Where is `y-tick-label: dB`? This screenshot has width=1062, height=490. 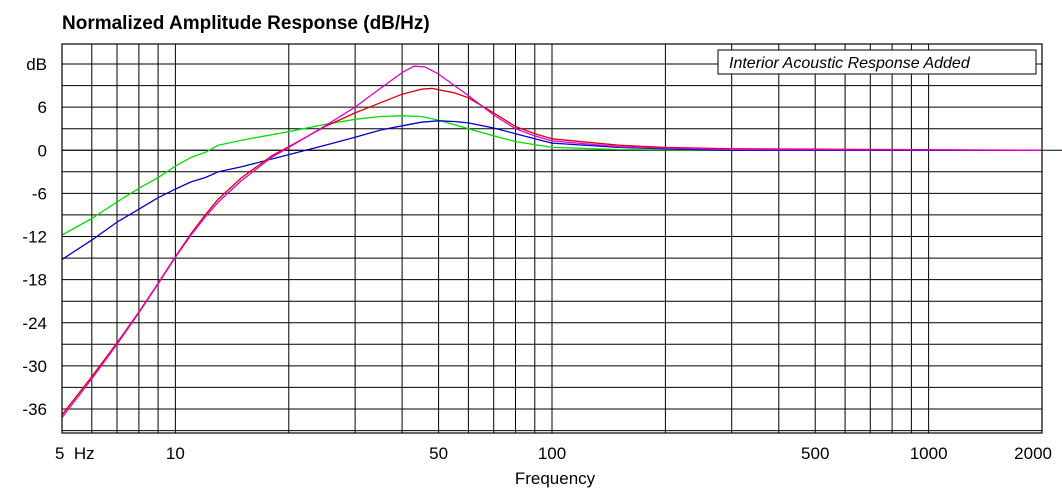
y-tick-label: dB is located at coordinates (36, 64).